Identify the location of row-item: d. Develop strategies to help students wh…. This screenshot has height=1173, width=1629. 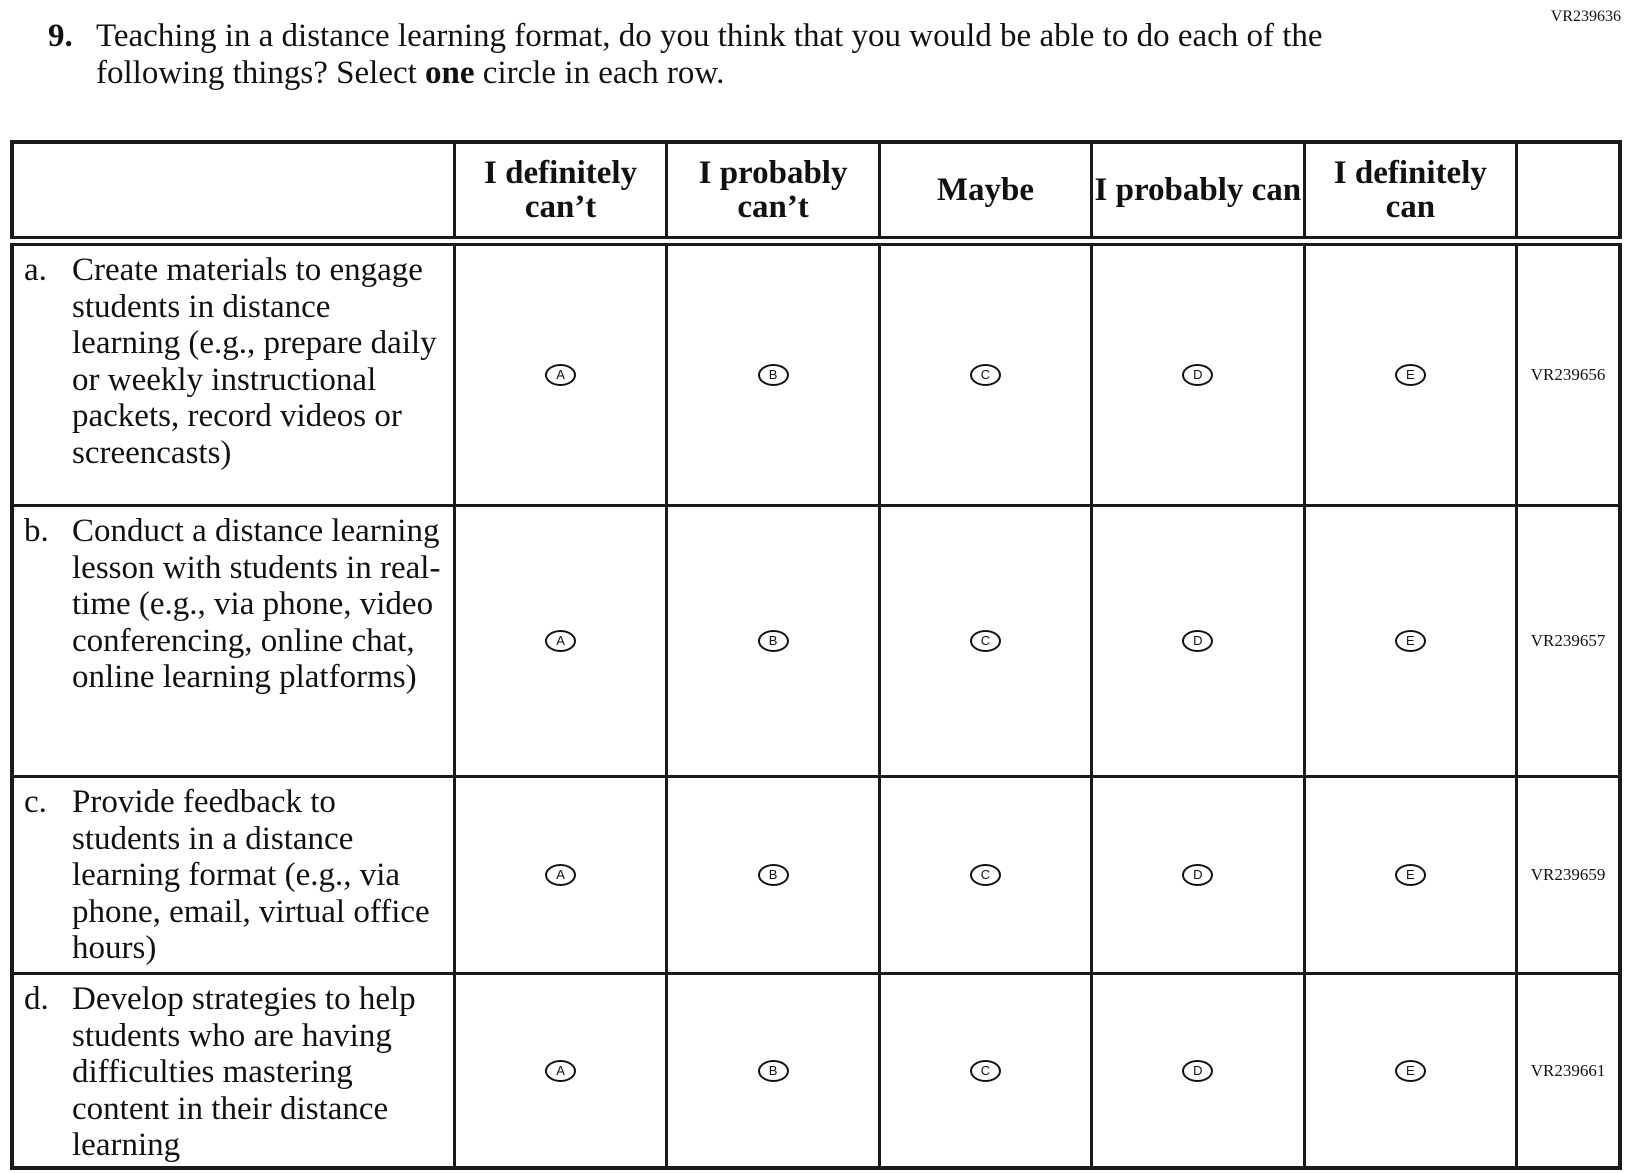
(233, 1071).